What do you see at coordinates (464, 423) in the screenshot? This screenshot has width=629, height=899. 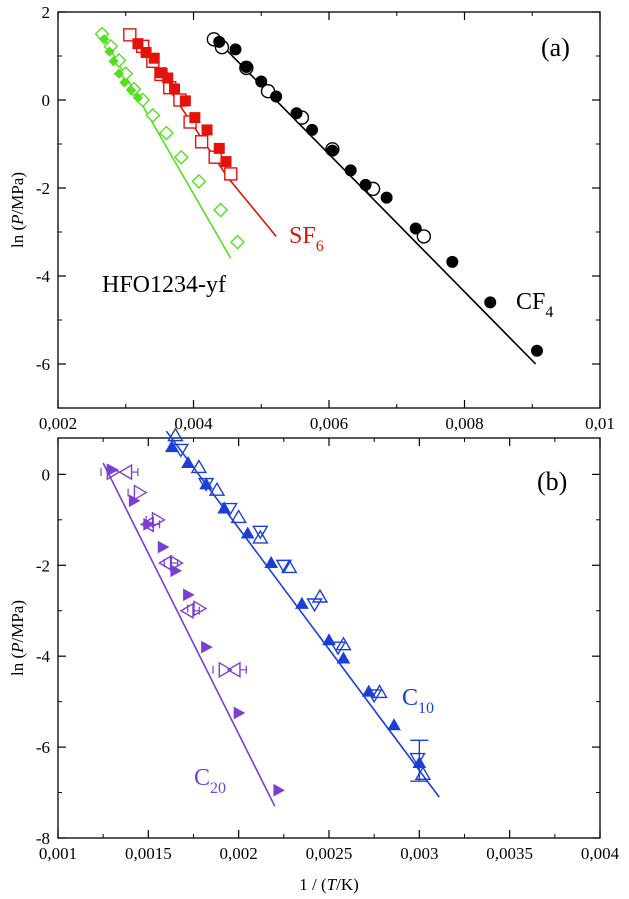 I see `x-tick-label: 0,008` at bounding box center [464, 423].